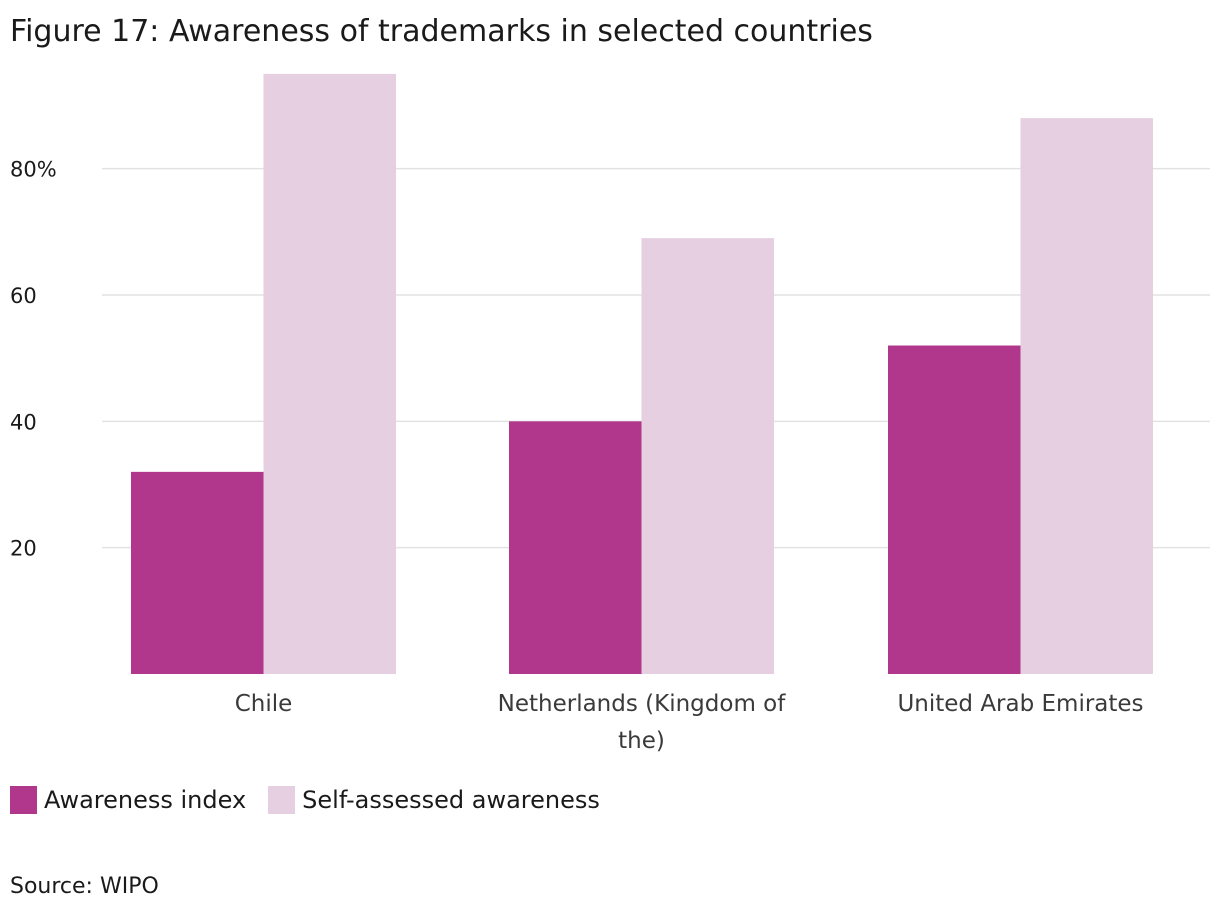 The height and width of the screenshot is (914, 1220). What do you see at coordinates (642, 722) in the screenshot?
I see `x-category-label-1: Netherlands (Kingdom of the)` at bounding box center [642, 722].